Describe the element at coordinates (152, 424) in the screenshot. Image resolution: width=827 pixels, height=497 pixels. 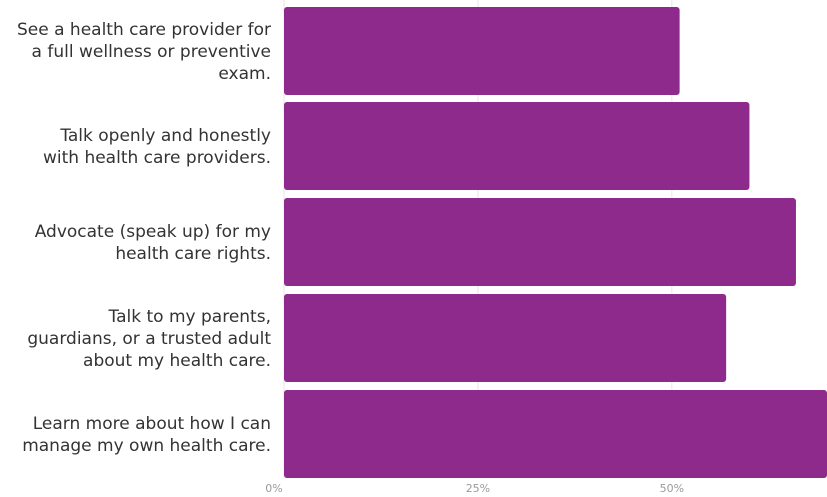
I see `category-label-4-line-0: Learn more about how I can` at that location.